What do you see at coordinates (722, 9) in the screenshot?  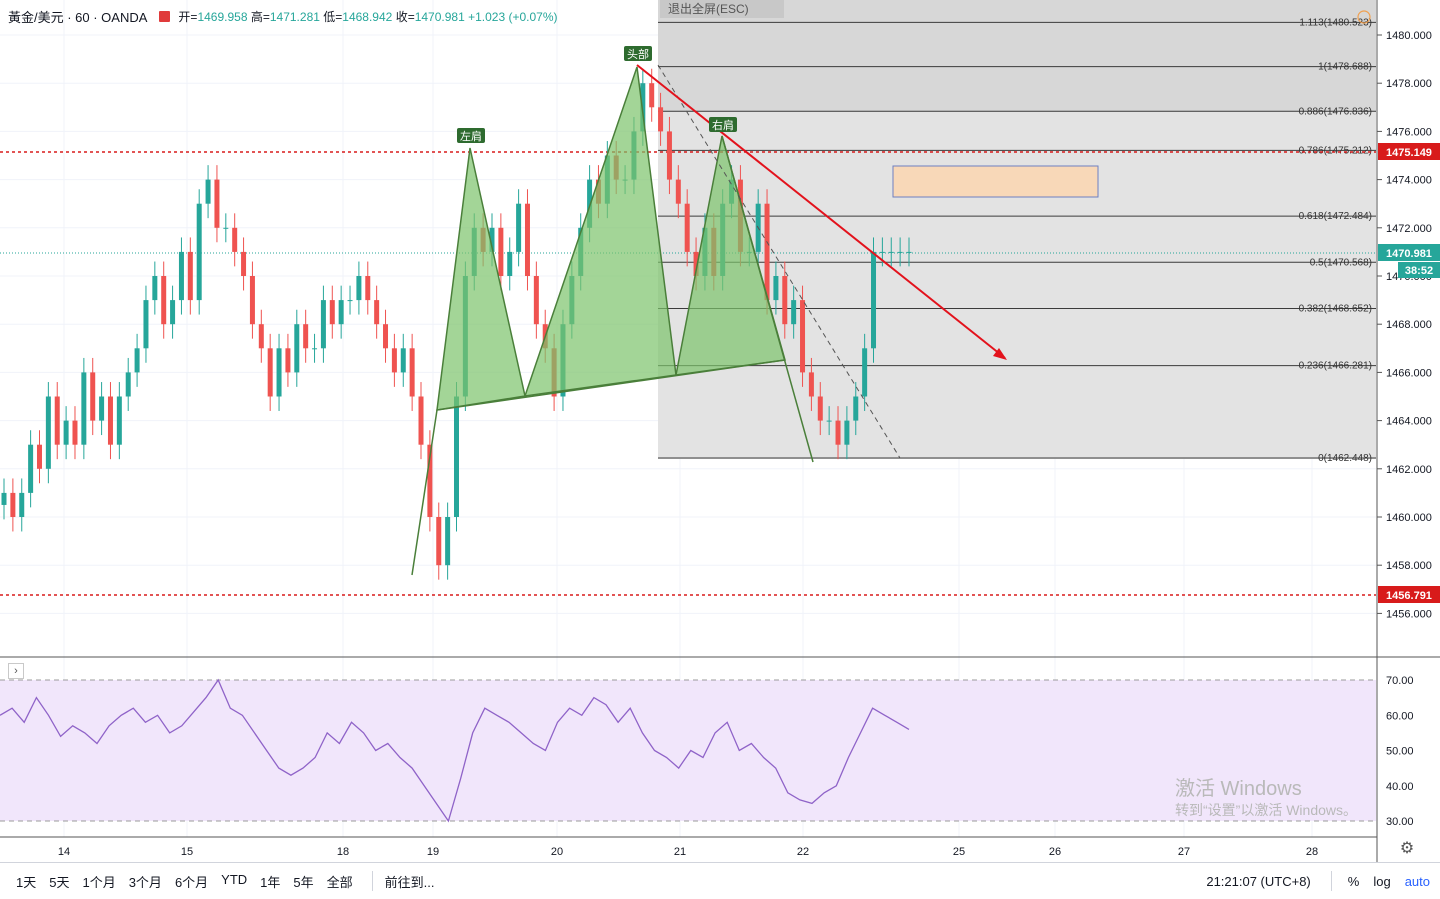 I see `exit-fullscreen-button: 退出全屏(ESC)` at bounding box center [722, 9].